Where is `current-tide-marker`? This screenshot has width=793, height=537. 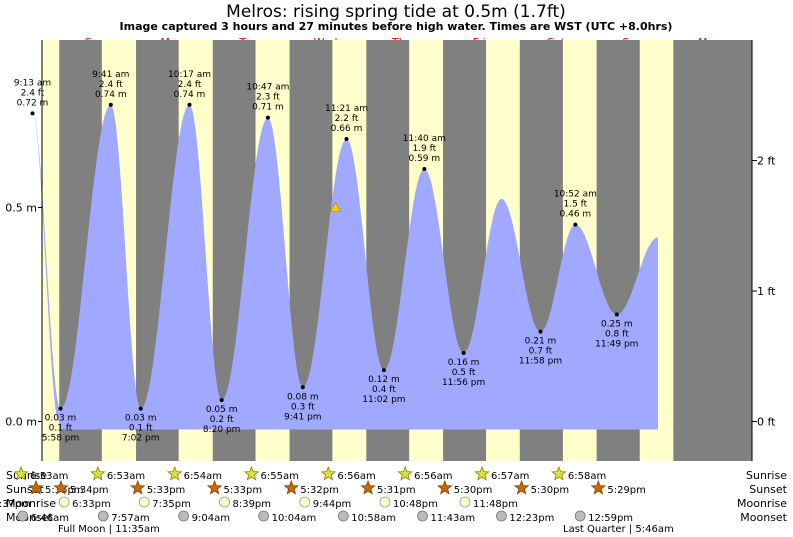 current-tide-marker is located at coordinates (335, 206).